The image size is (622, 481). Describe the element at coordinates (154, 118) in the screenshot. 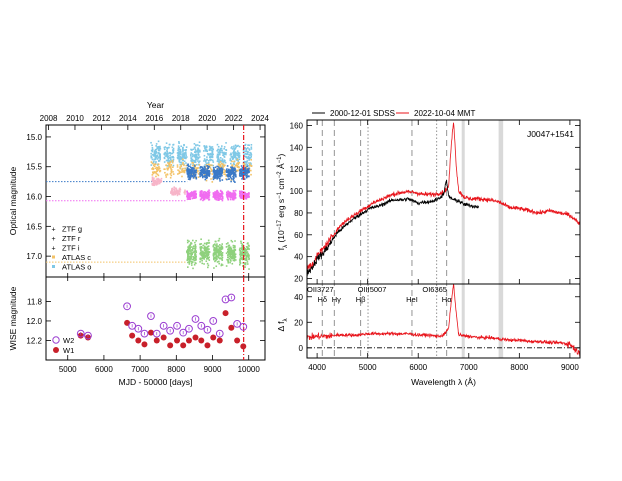

I see `year-tick-label: 2016` at that location.